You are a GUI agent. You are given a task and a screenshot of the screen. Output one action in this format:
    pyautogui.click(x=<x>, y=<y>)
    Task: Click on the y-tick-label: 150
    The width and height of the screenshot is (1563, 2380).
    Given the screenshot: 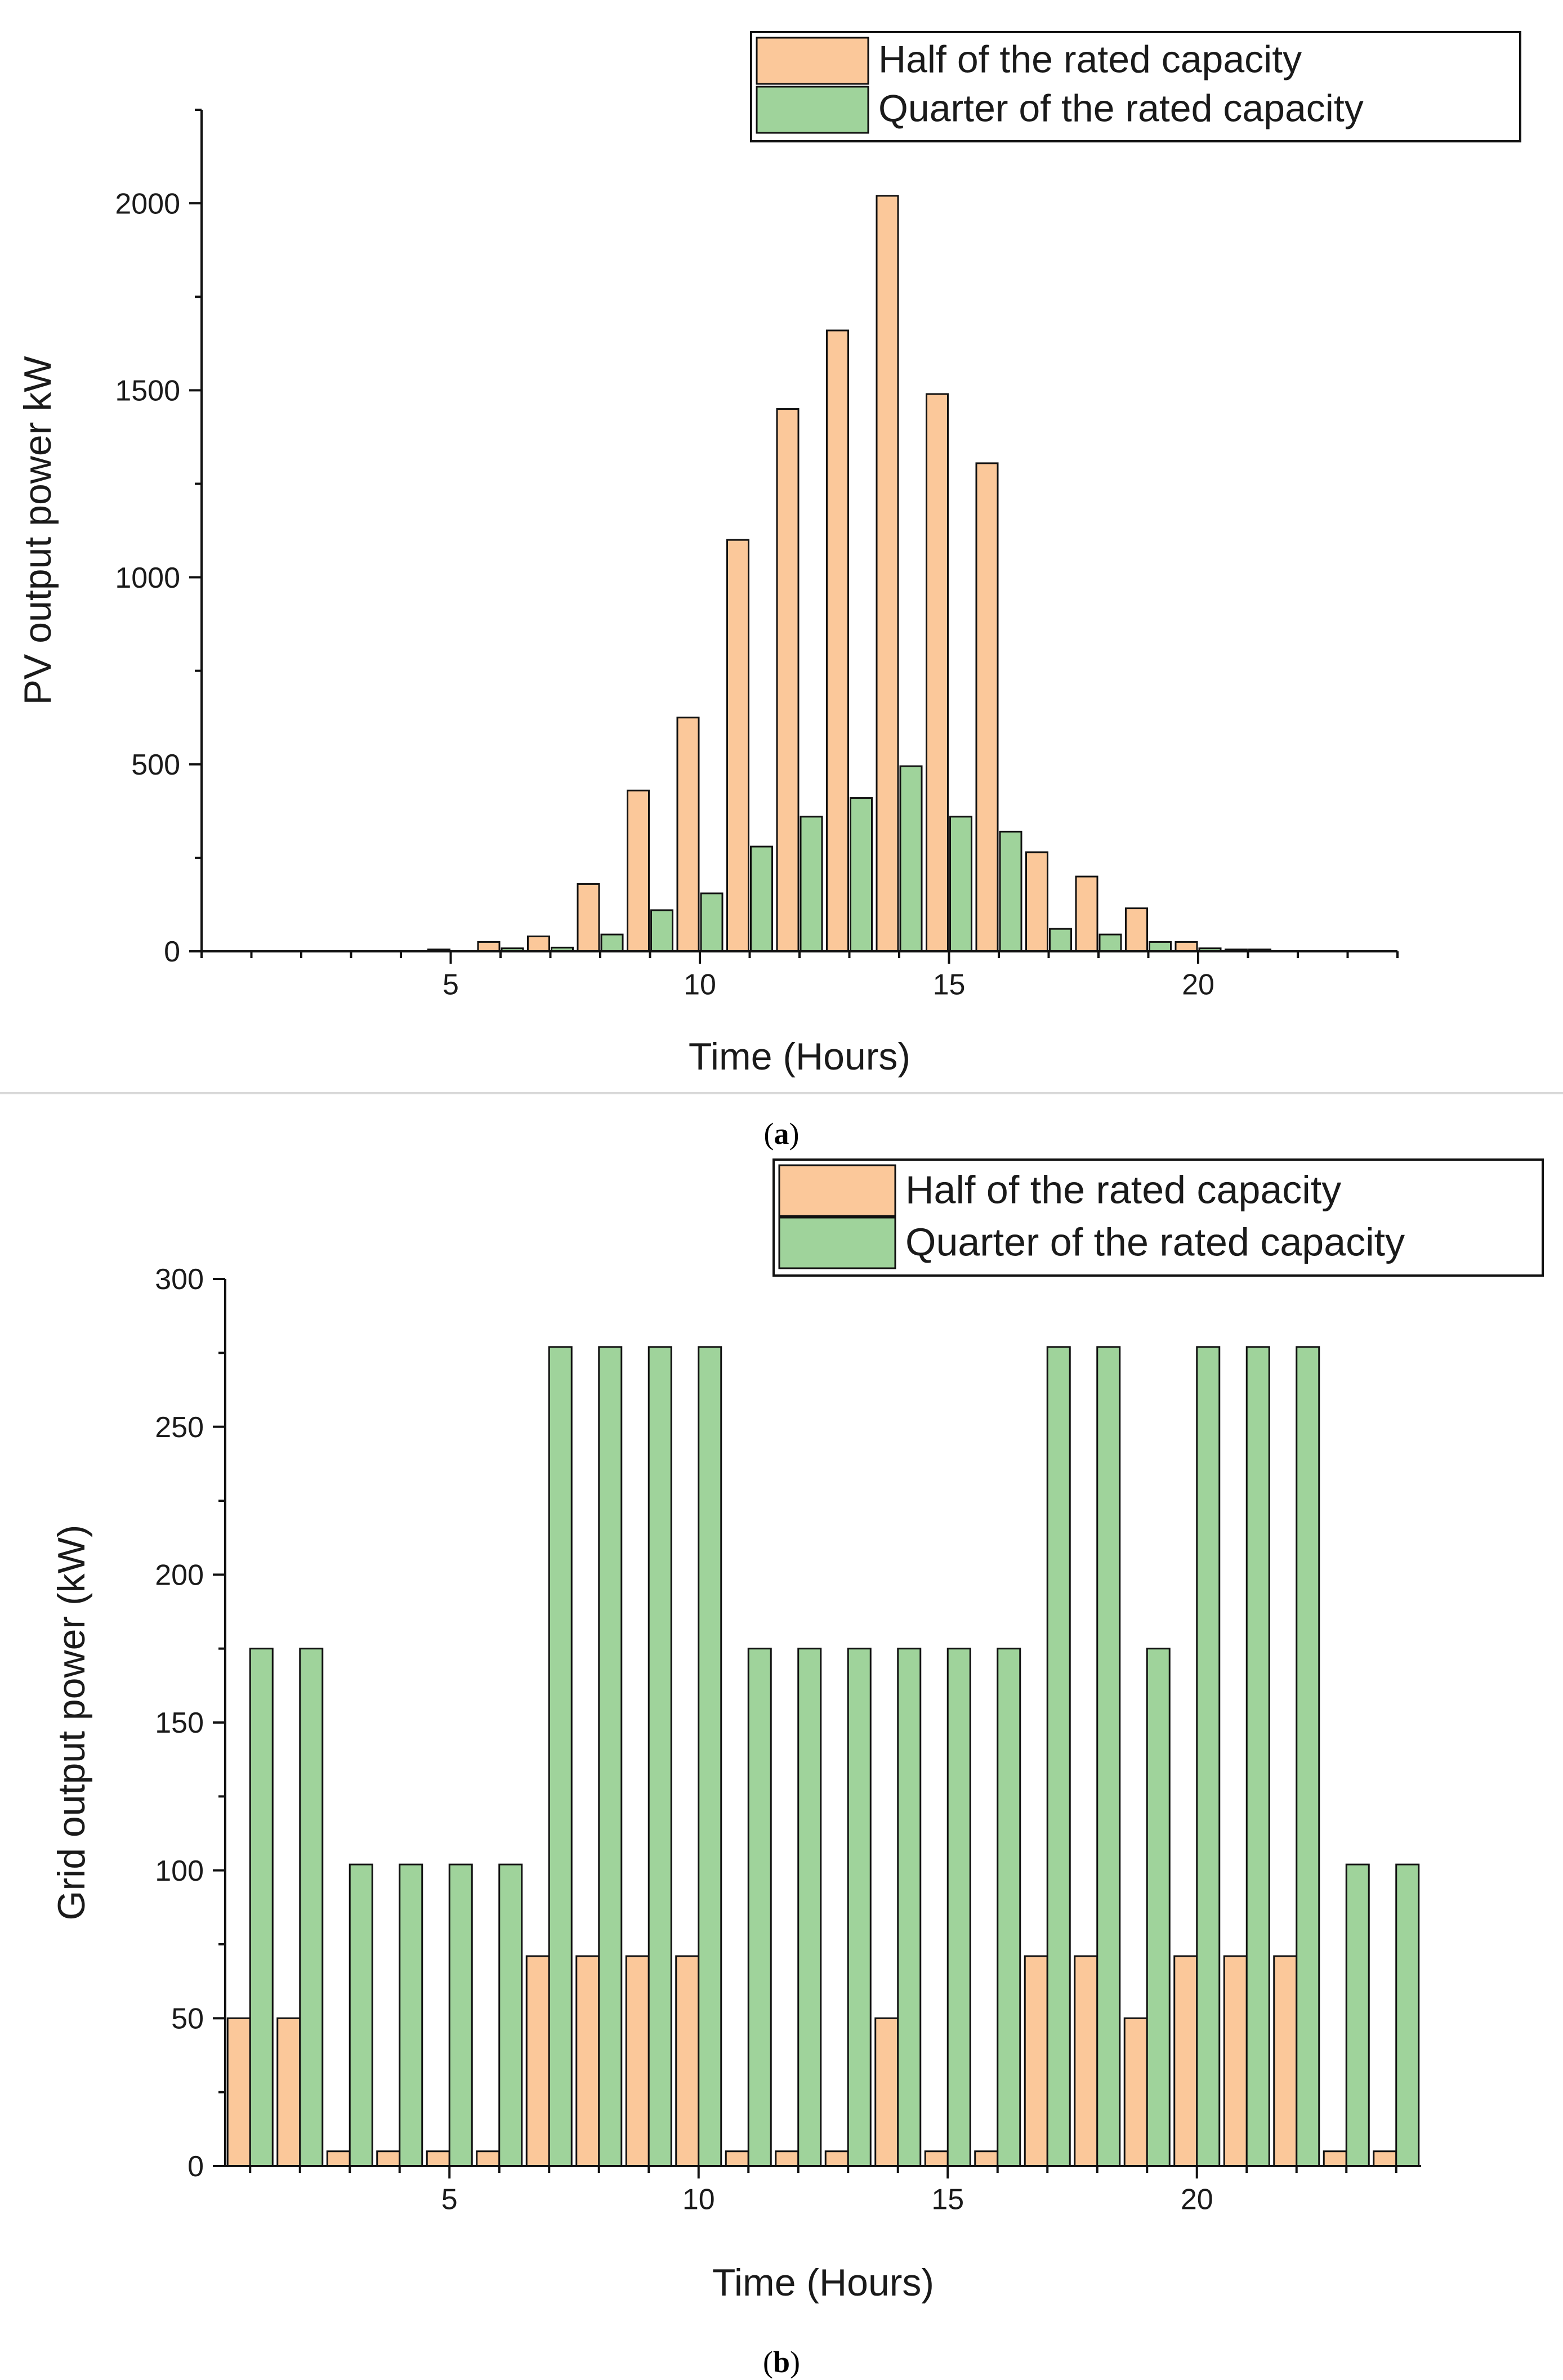 What is the action you would take?
    pyautogui.click(x=180, y=1723)
    